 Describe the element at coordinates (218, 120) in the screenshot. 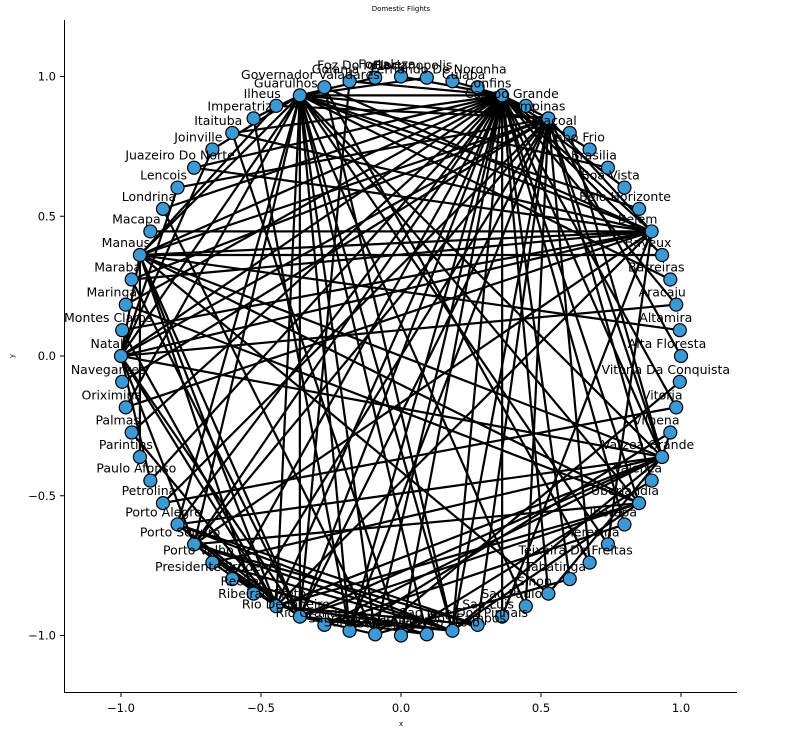

I see `node-label: Itaituba` at that location.